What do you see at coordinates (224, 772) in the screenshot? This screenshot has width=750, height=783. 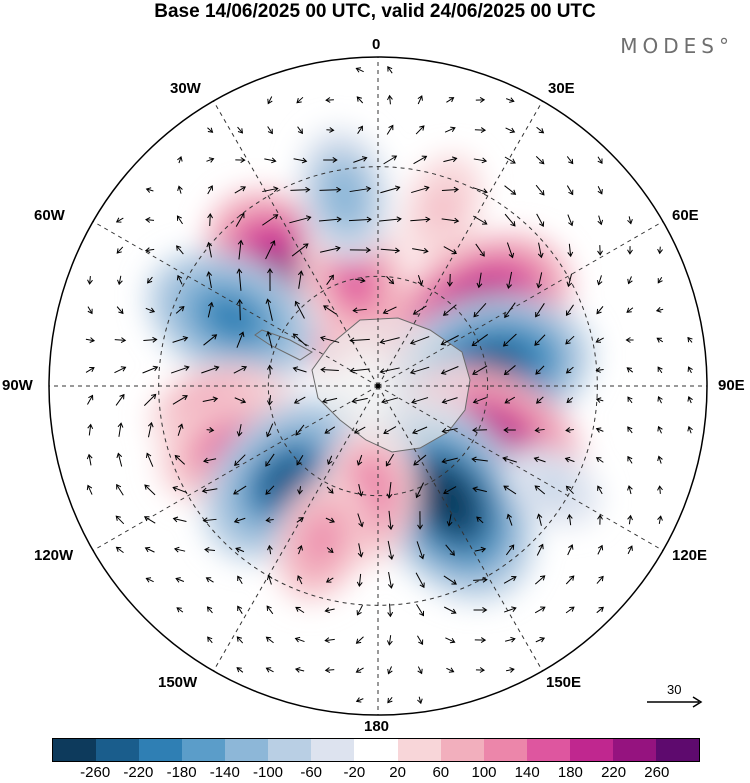 I see `colorbar-tick-label: -140` at bounding box center [224, 772].